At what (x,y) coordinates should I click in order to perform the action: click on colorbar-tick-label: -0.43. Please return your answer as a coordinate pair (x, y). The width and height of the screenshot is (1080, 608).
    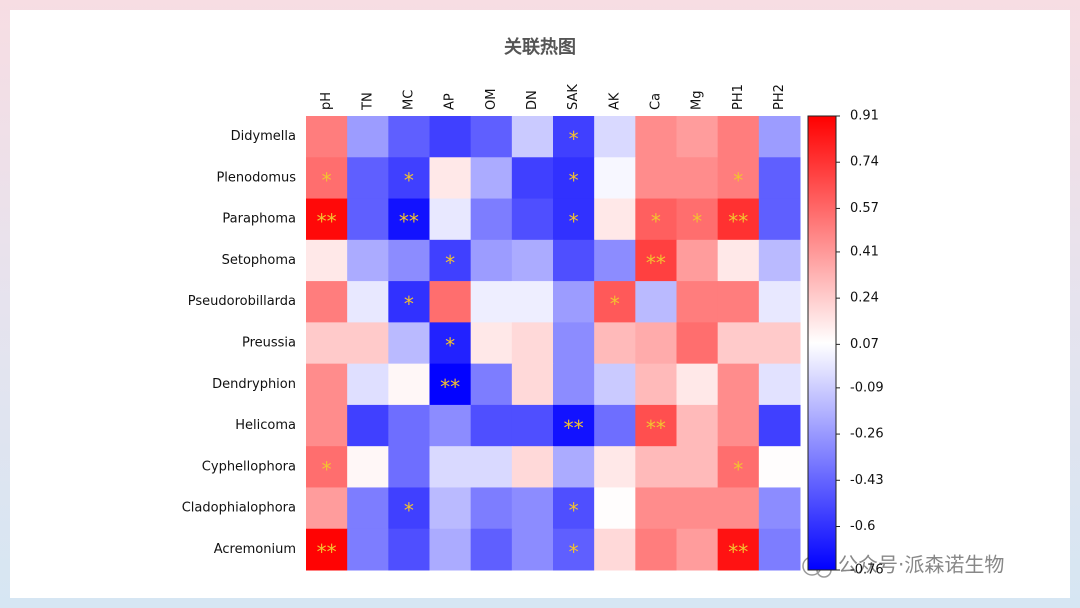
    Looking at the image, I should click on (867, 480).